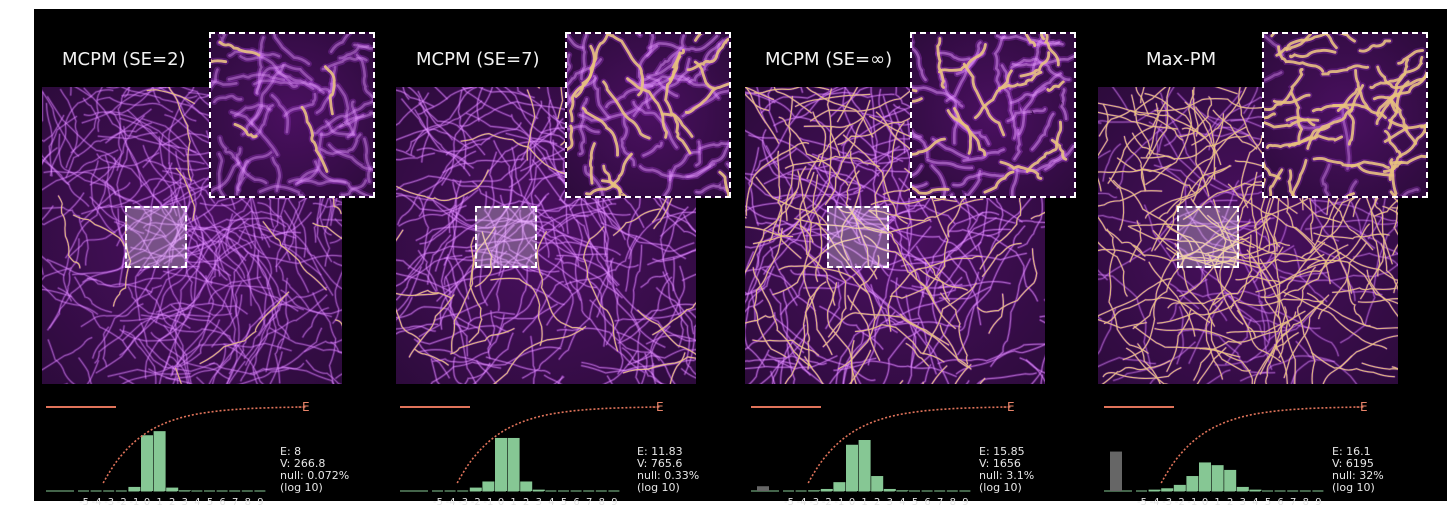  I want to click on zoom-region-marker, so click(156, 237).